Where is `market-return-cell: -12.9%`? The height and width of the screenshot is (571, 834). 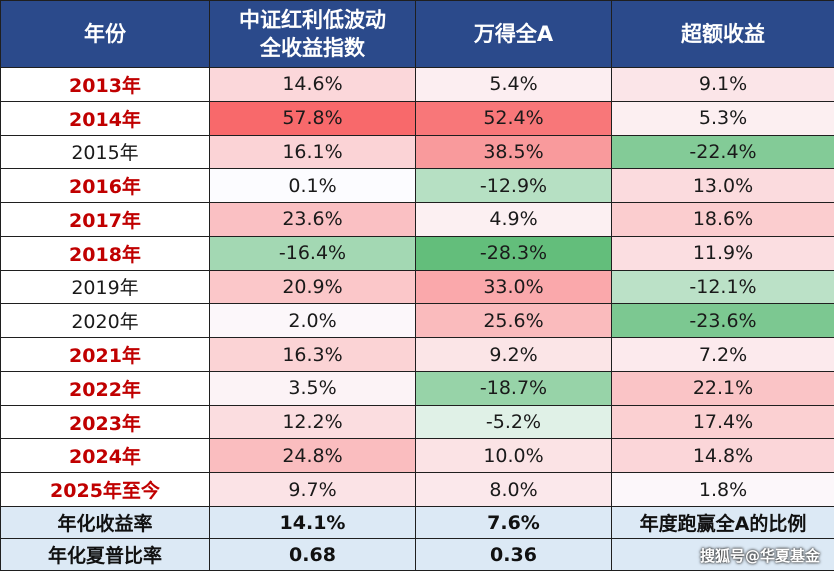 market-return-cell: -12.9% is located at coordinates (513, 186).